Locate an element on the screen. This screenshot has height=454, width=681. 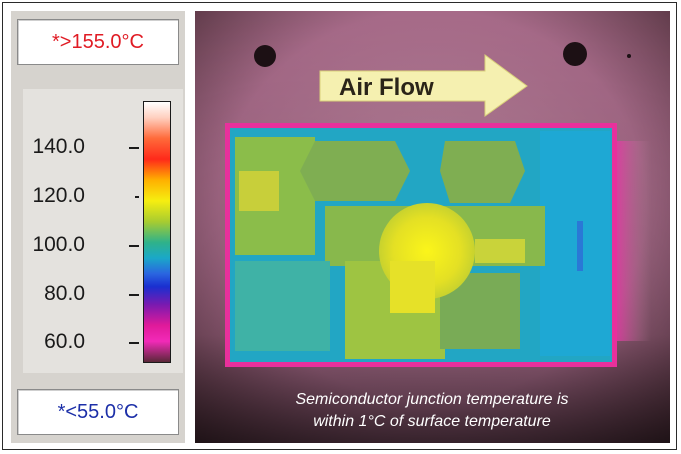
air-flow-arrow: Air Flow is located at coordinates (423, 85).